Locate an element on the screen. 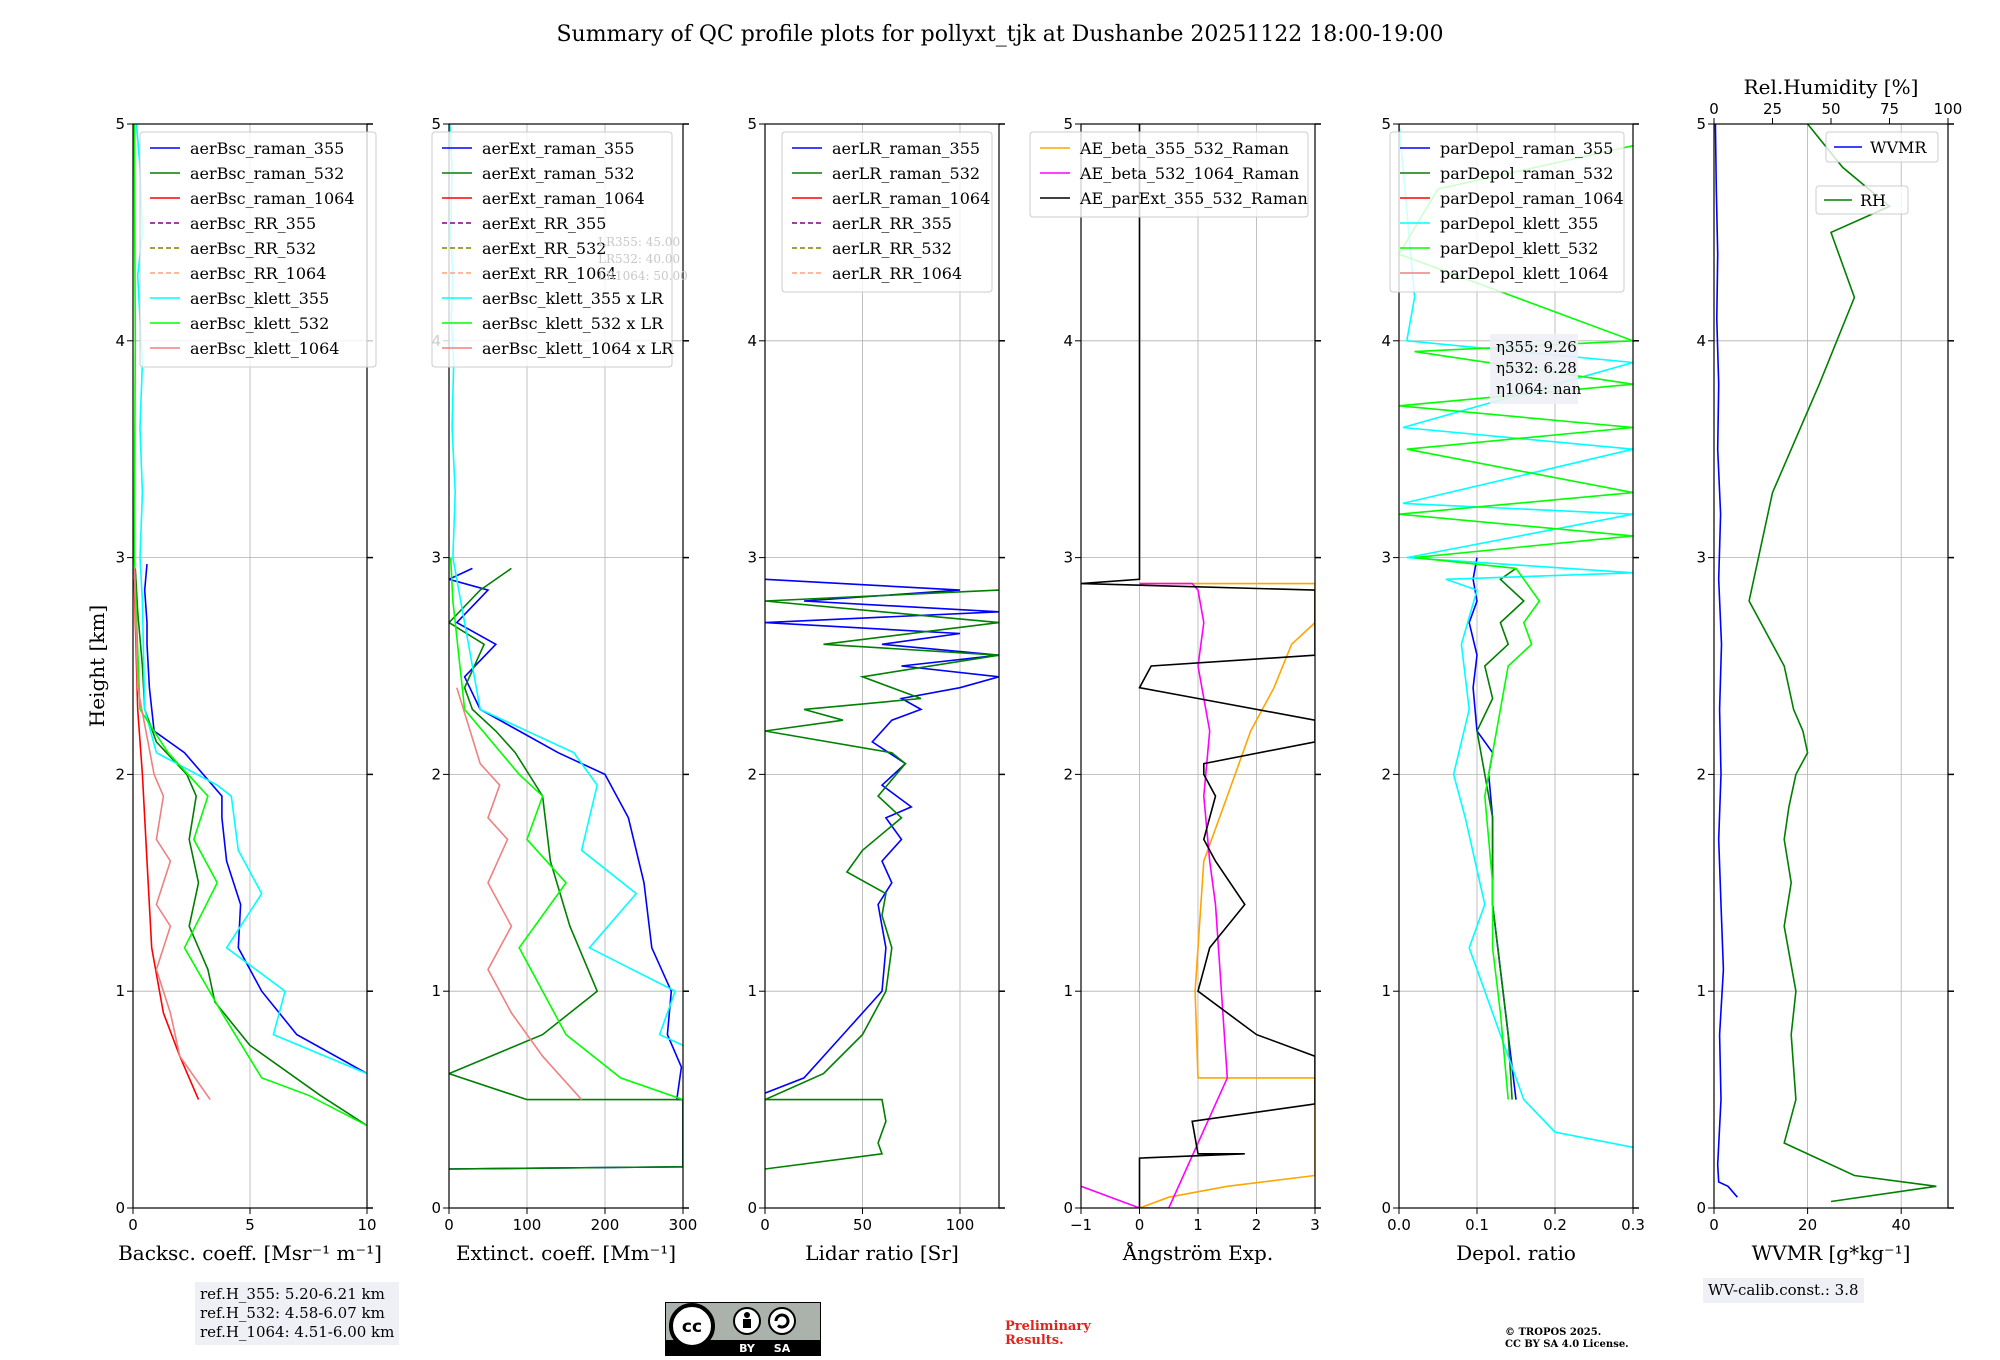  x-tick-label: 1 is located at coordinates (1198, 1225).